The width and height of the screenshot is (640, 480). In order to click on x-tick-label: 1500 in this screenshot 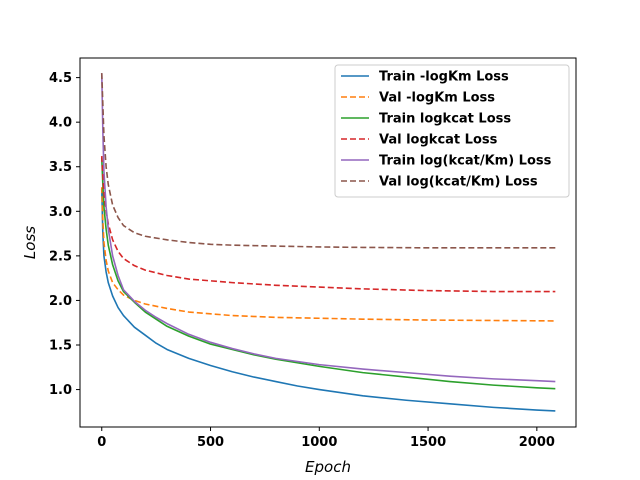, I will do `click(428, 442)`.